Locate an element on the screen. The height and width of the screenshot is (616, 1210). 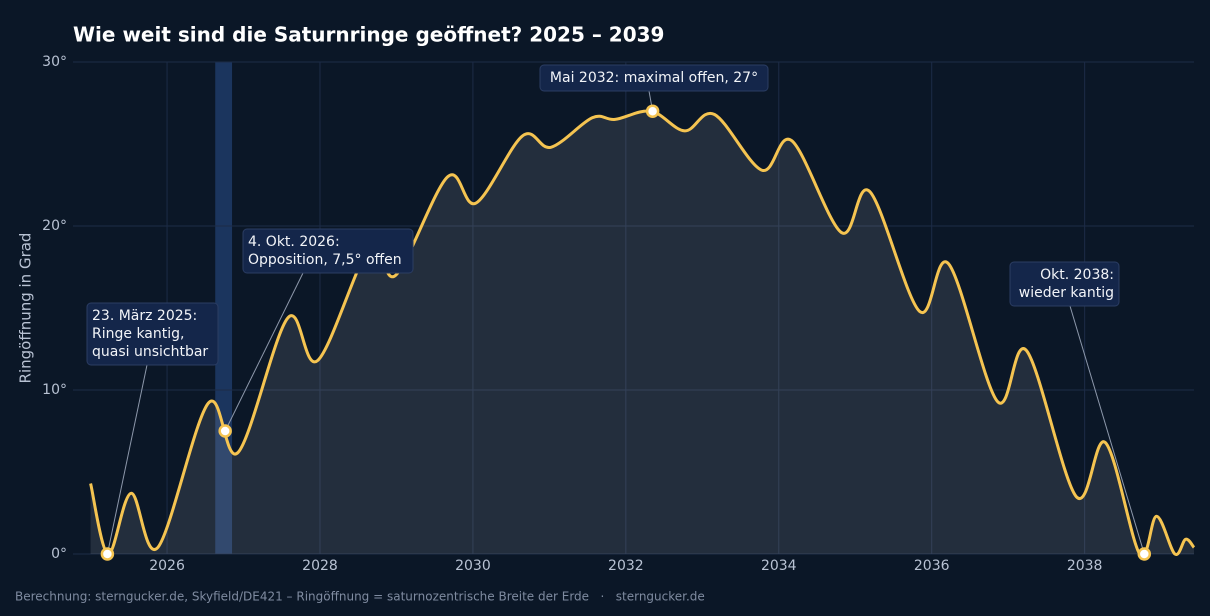
annotation-text: Ringe kantig, is located at coordinates (138, 334).